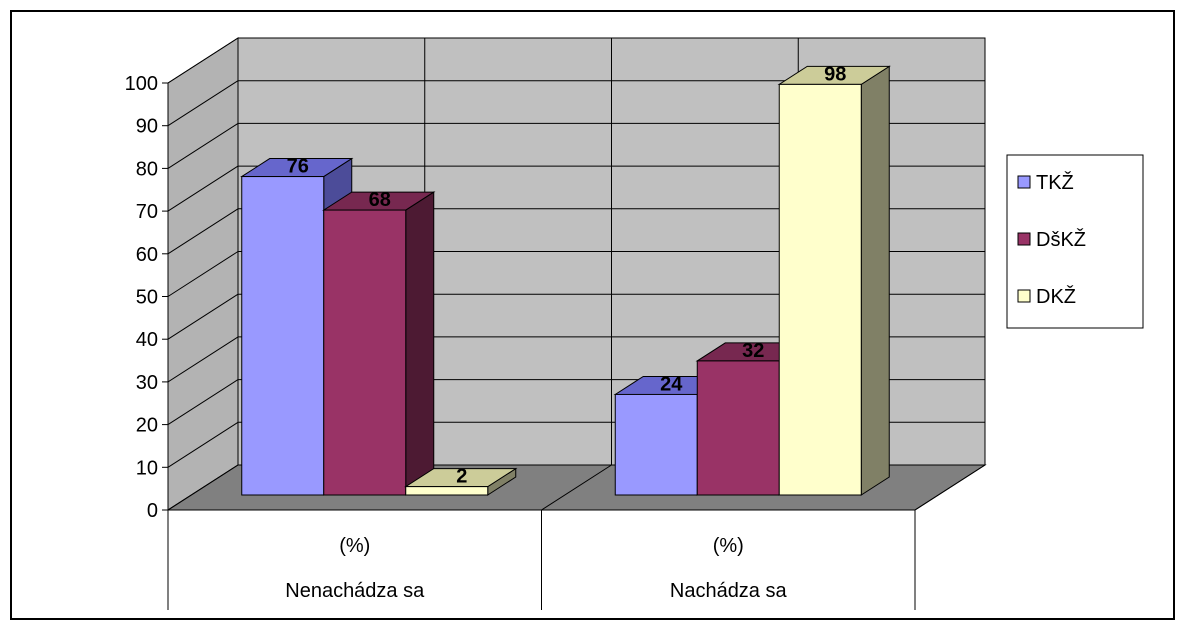 The width and height of the screenshot is (1185, 630). Describe the element at coordinates (1056, 296) in the screenshot. I see `legend-entry: DKŽ` at that location.